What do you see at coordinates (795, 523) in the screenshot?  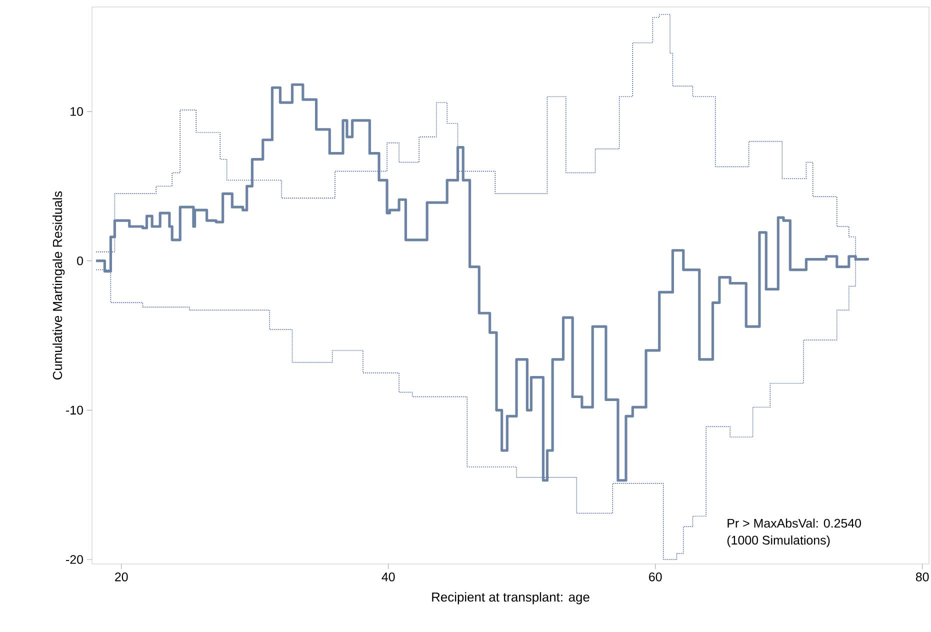 I see `annotation: Pr > MaxAbsVal: 0.2540` at bounding box center [795, 523].